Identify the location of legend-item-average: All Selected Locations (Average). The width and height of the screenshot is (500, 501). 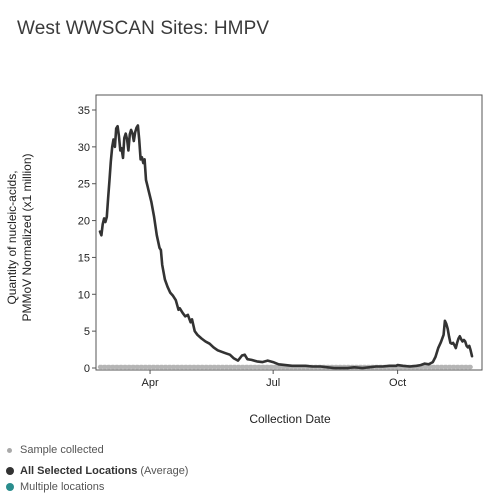
(97, 471).